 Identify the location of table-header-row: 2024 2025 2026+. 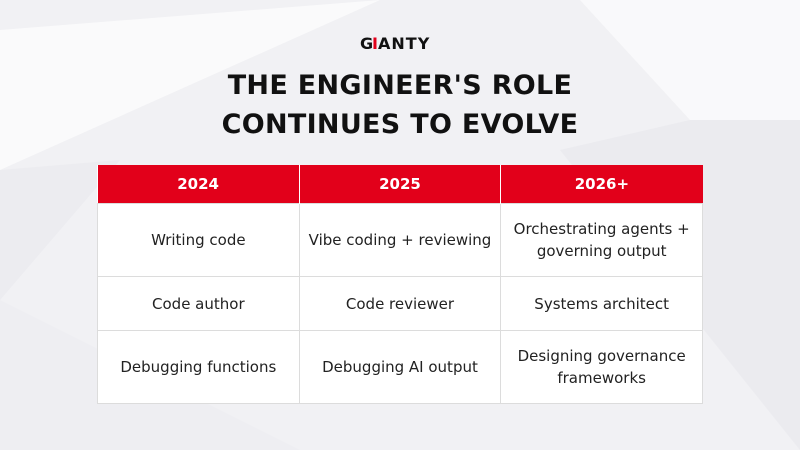
(400, 184).